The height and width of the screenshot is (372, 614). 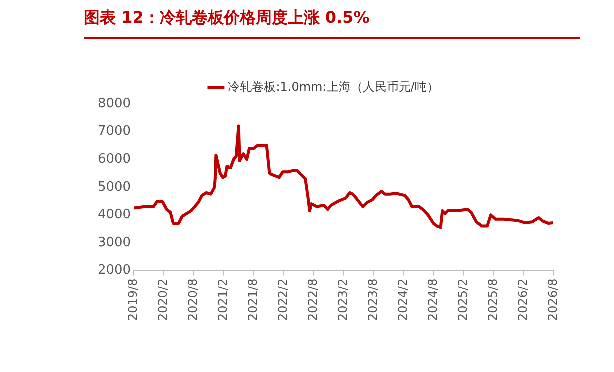 What do you see at coordinates (283, 299) in the screenshot?
I see `x-tick-label: 2022/2` at bounding box center [283, 299].